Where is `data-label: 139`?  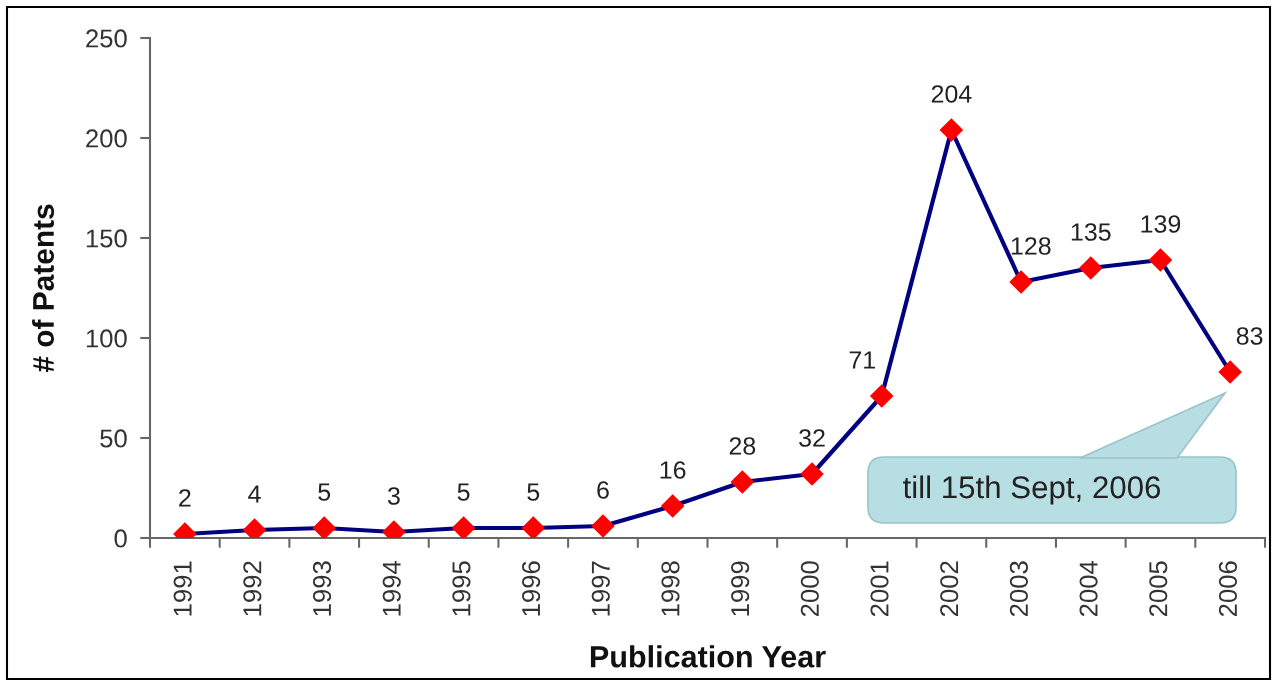
data-label: 139 is located at coordinates (1161, 224).